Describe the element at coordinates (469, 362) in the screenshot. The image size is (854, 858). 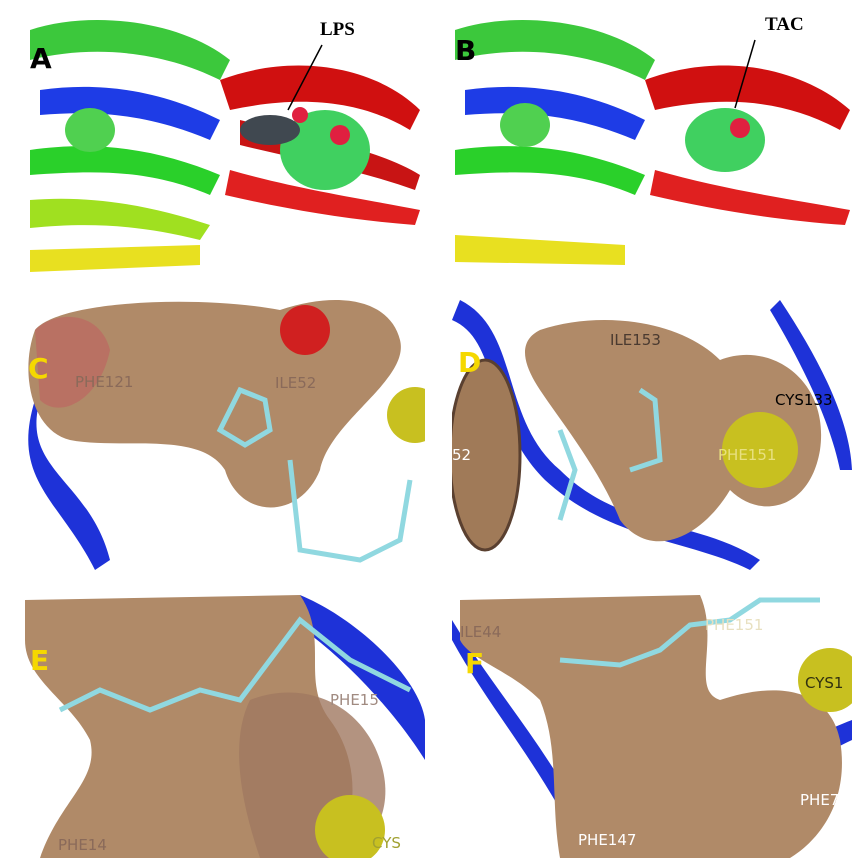
I see `panel-letter: D` at that location.